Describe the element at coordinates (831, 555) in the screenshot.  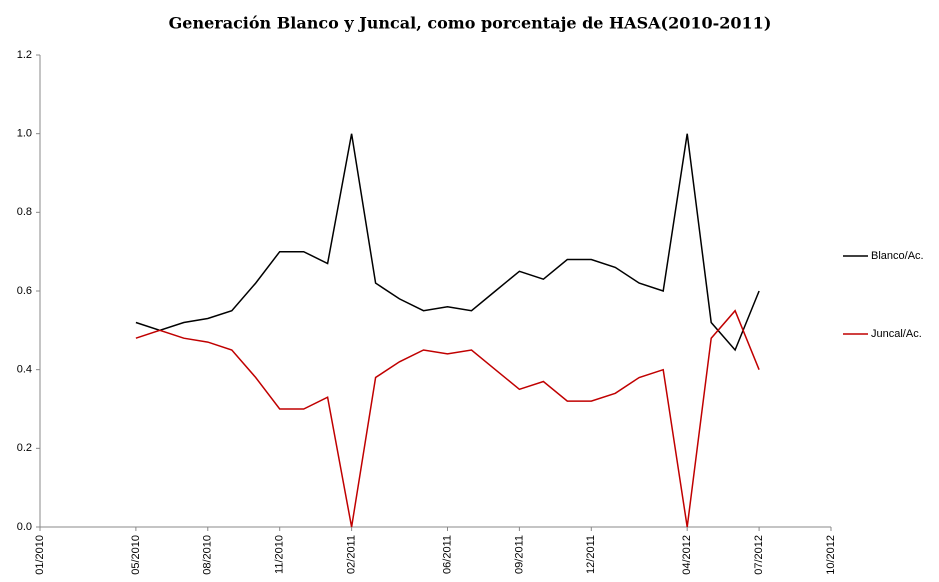
I see `x-tick-label: 10/2012` at that location.